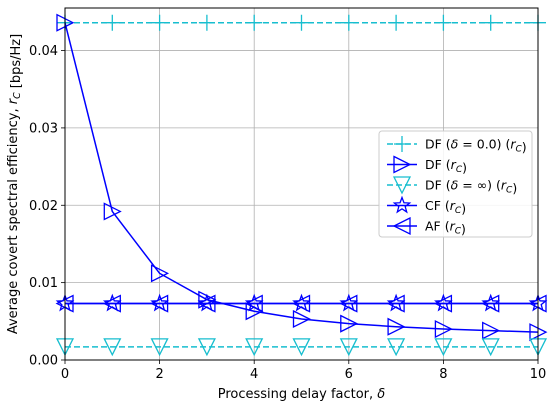 The width and height of the screenshot is (550, 406). Describe the element at coordinates (43, 206) in the screenshot. I see `y-tick-label: 0.02` at that location.